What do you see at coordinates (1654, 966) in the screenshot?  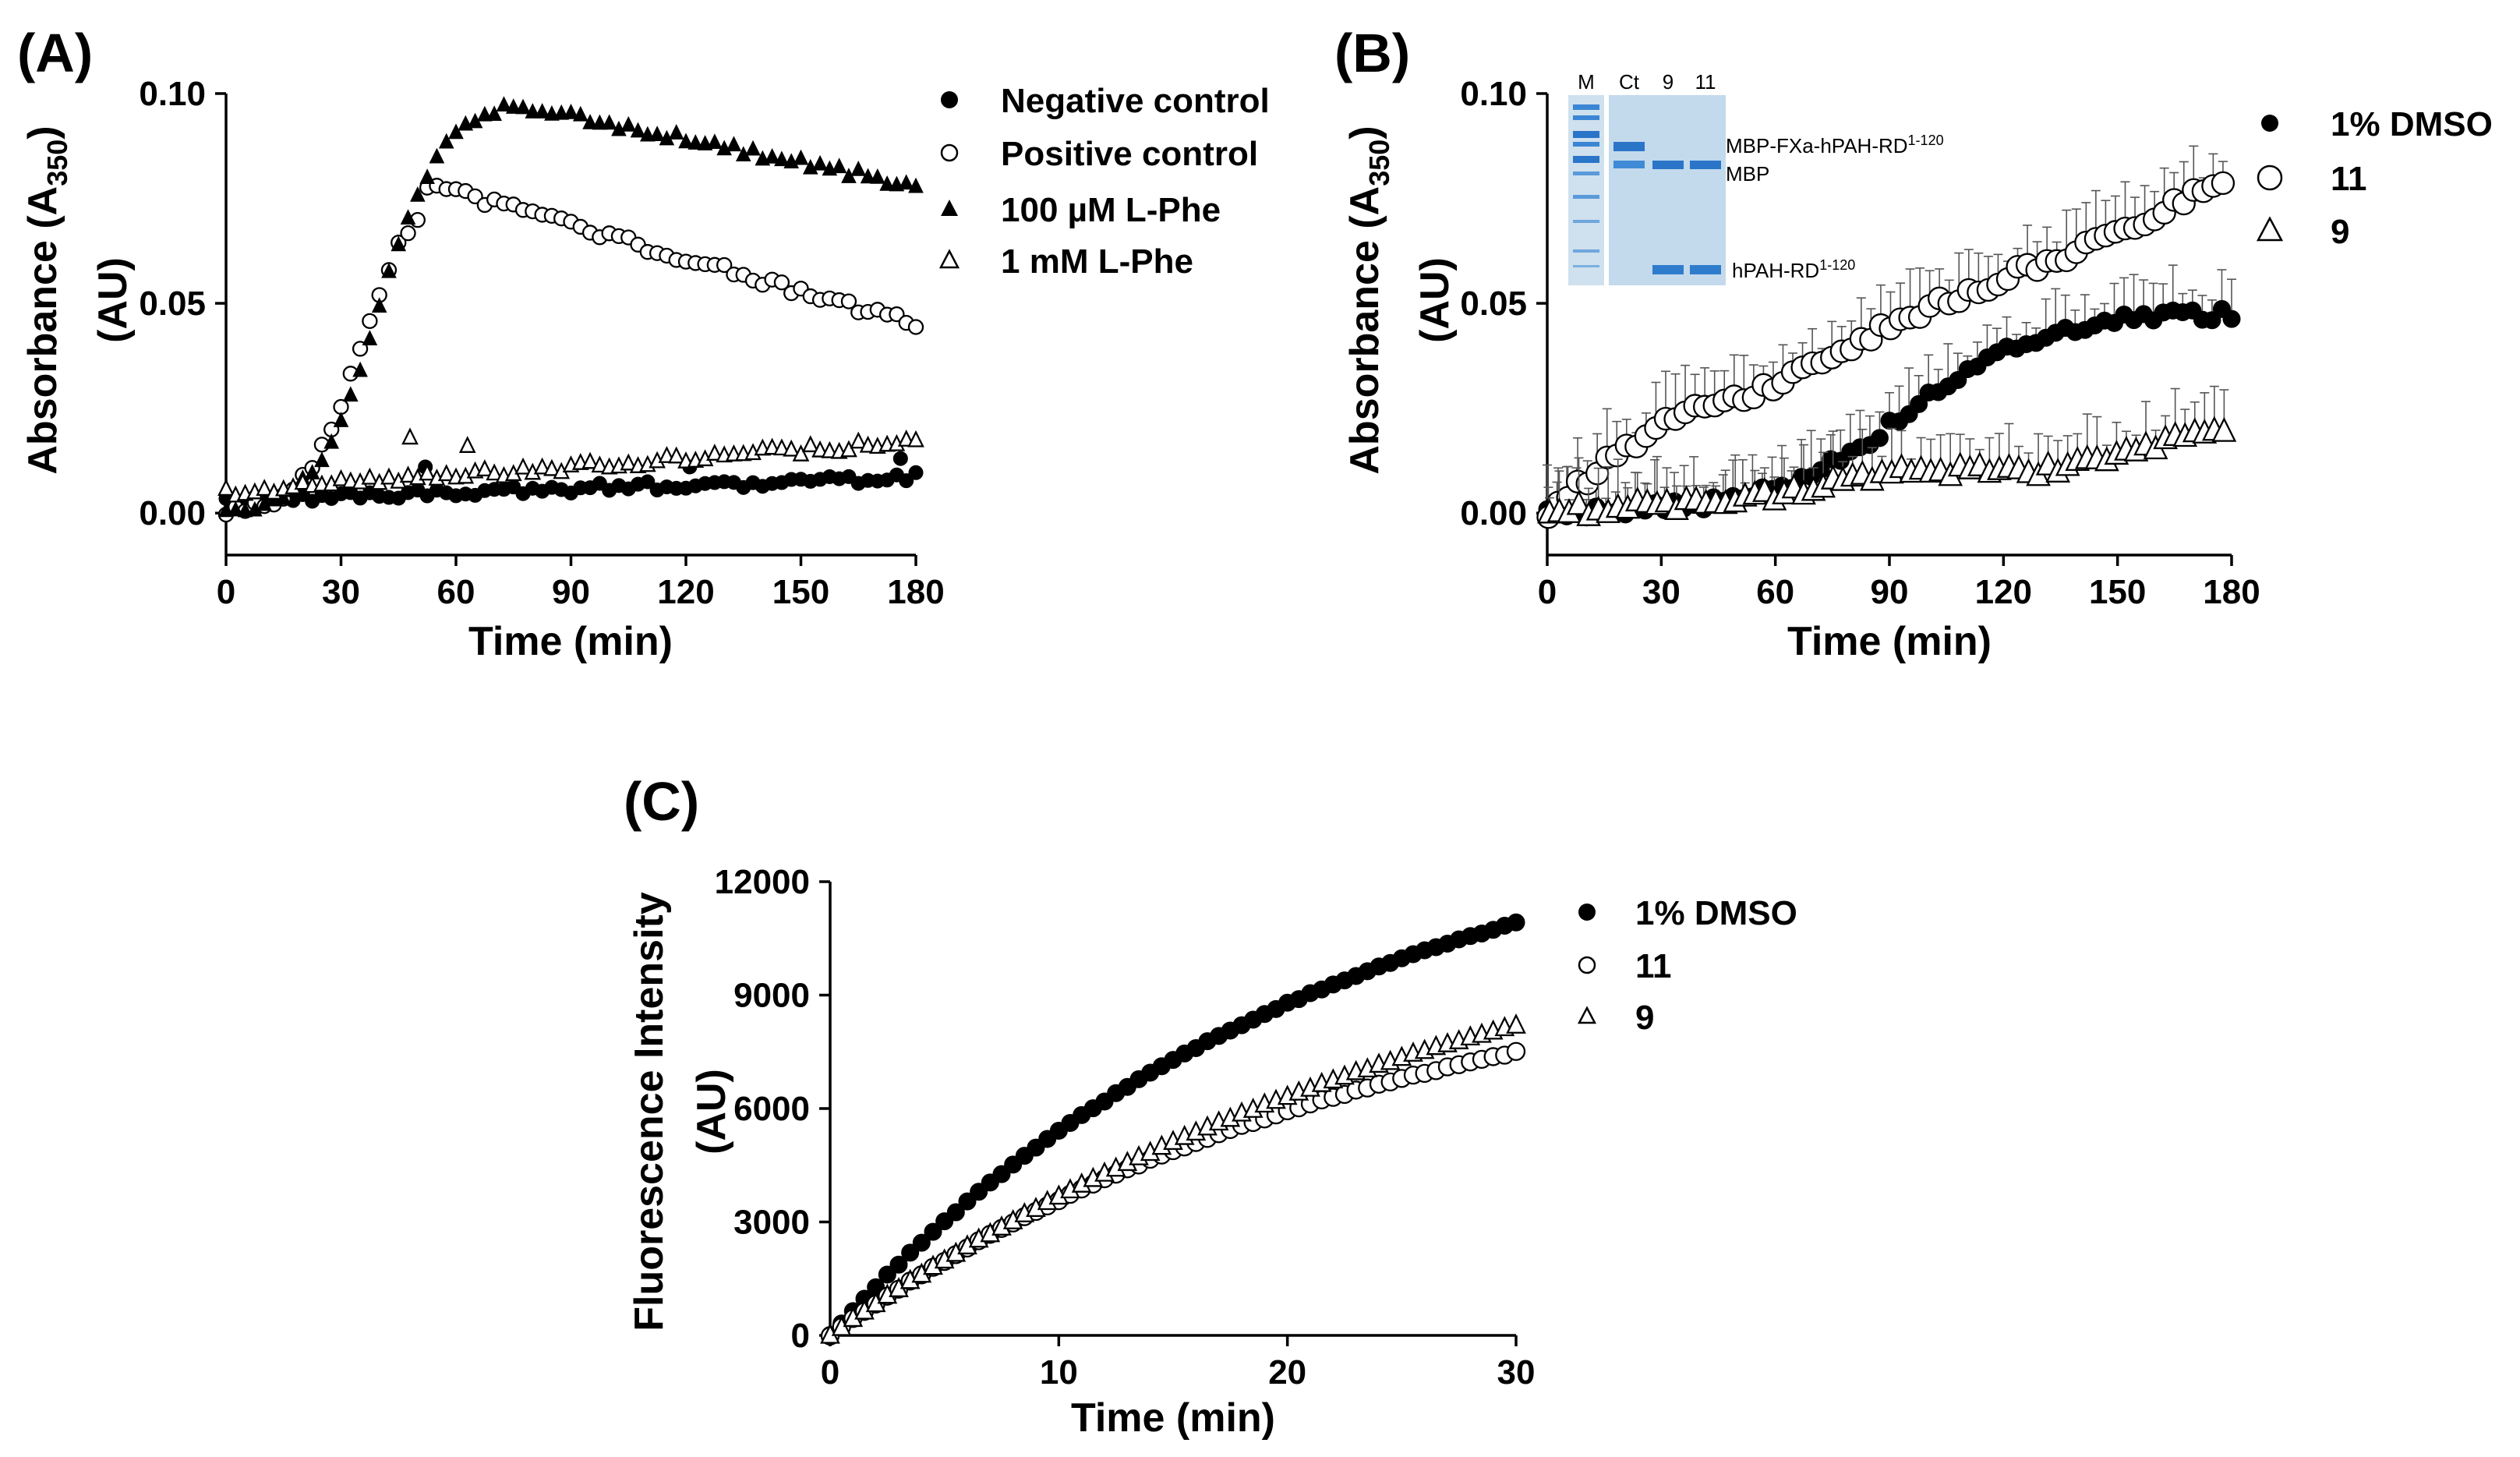 I see `panel-c-legend-11: 11` at bounding box center [1654, 966].